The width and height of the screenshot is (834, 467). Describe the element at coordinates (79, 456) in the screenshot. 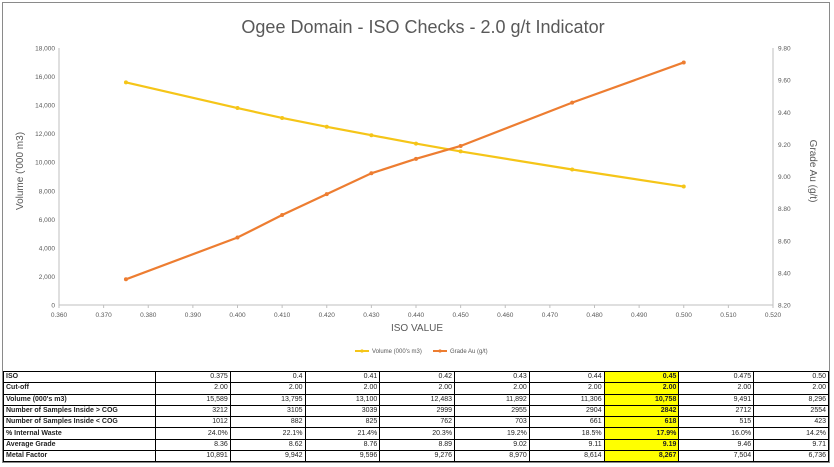

I see `row-label: Metal Factor` at that location.